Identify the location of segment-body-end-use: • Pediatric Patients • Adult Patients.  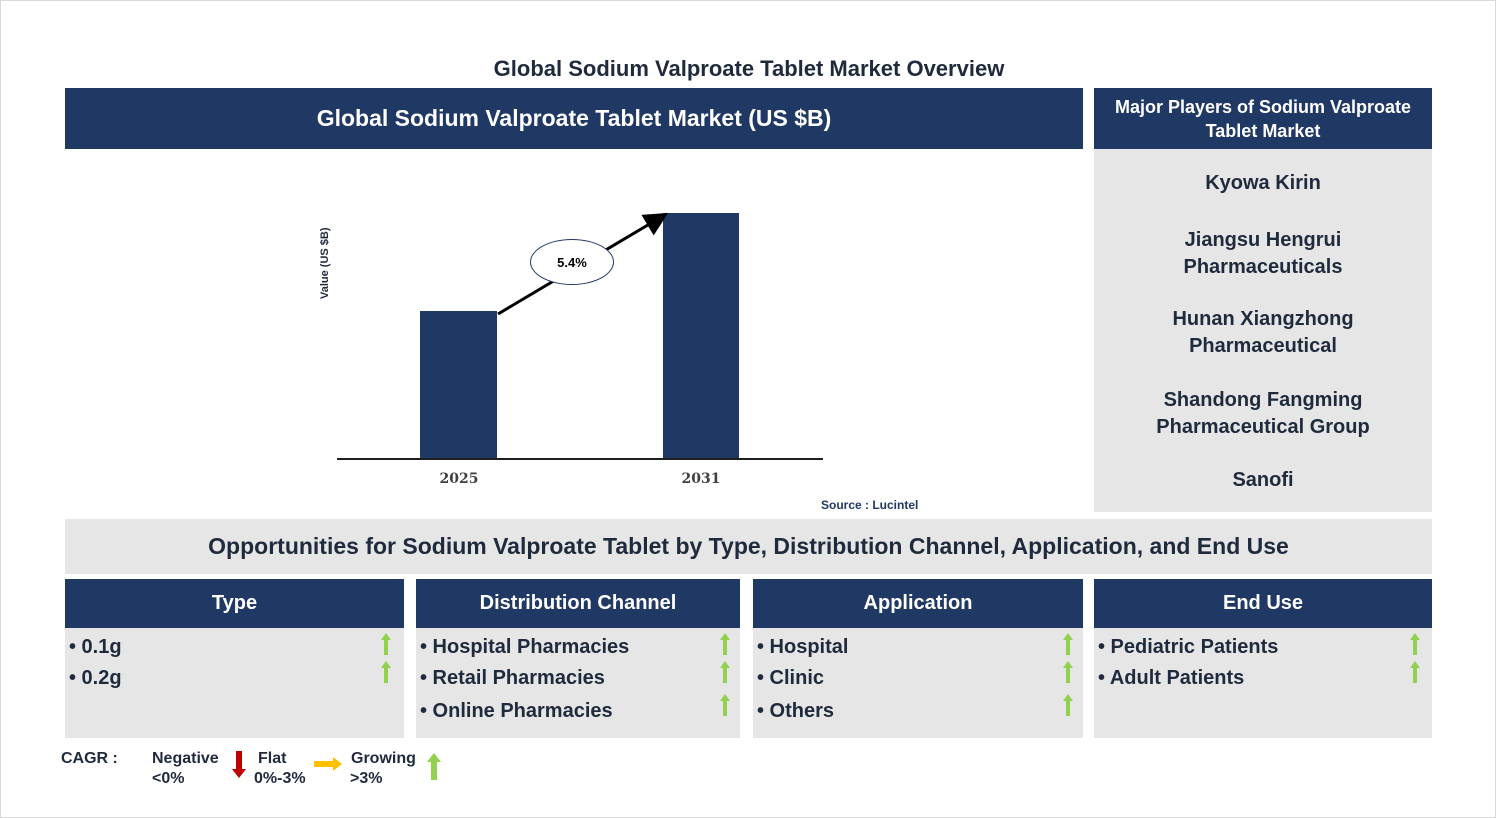
(1263, 683).